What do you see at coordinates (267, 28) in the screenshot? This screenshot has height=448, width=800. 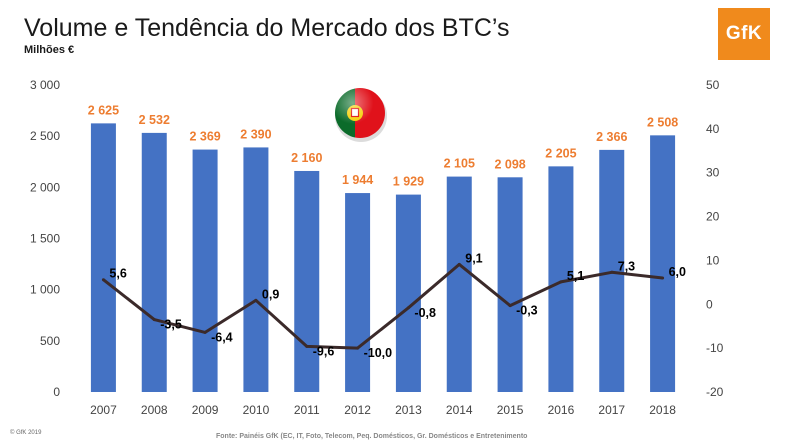 I see `page-title: Volume e Tendência do Mercado dos BTC’s` at bounding box center [267, 28].